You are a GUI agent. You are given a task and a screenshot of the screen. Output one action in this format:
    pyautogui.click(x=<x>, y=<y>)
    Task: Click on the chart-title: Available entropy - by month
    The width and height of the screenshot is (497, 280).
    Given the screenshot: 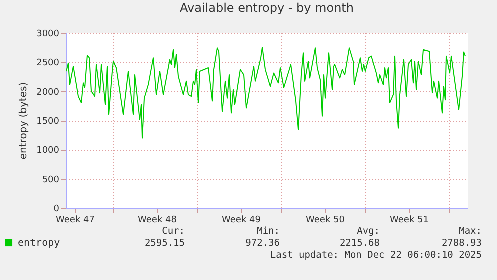 What is the action you would take?
    pyautogui.click(x=267, y=8)
    